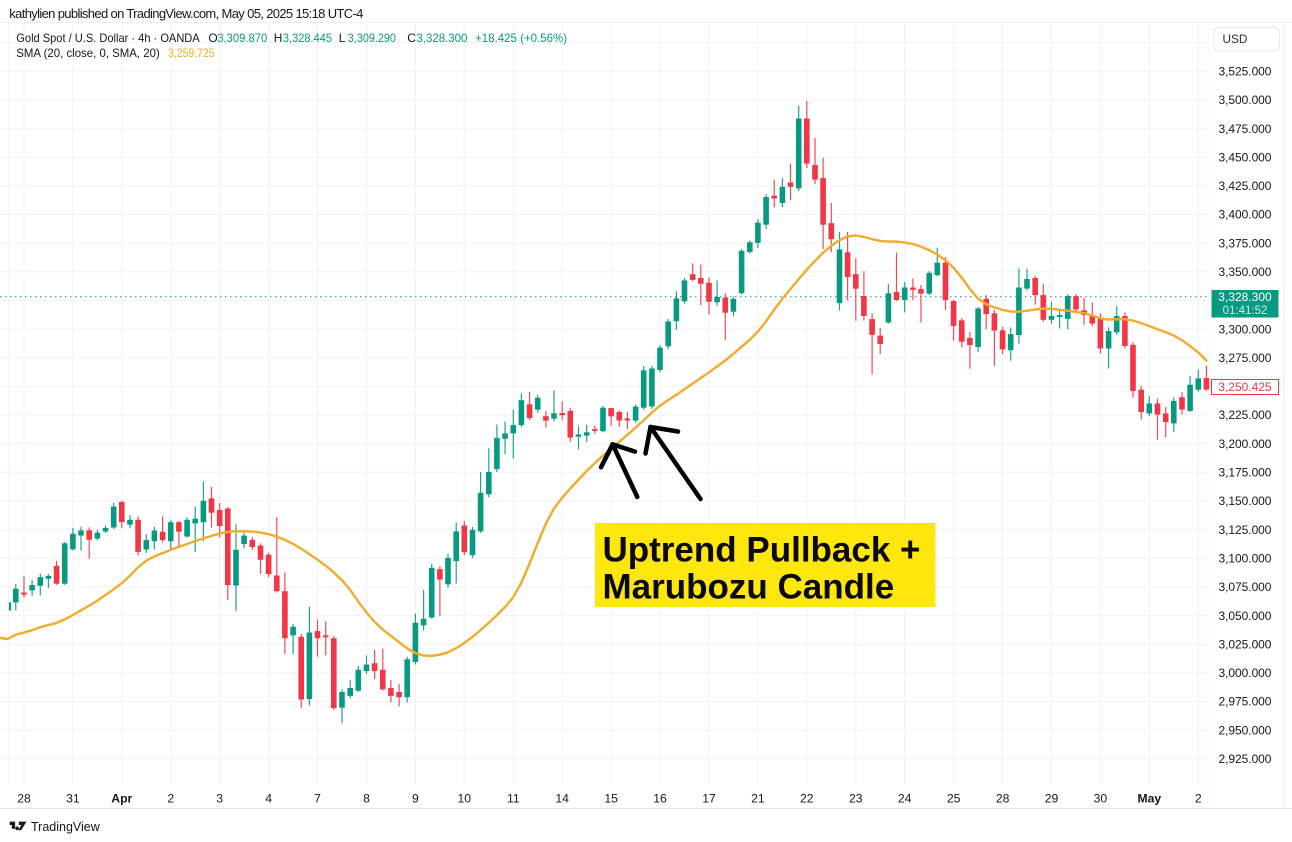 The width and height of the screenshot is (1292, 842). What do you see at coordinates (758, 798) in the screenshot?
I see `svg-text: 21` at bounding box center [758, 798].